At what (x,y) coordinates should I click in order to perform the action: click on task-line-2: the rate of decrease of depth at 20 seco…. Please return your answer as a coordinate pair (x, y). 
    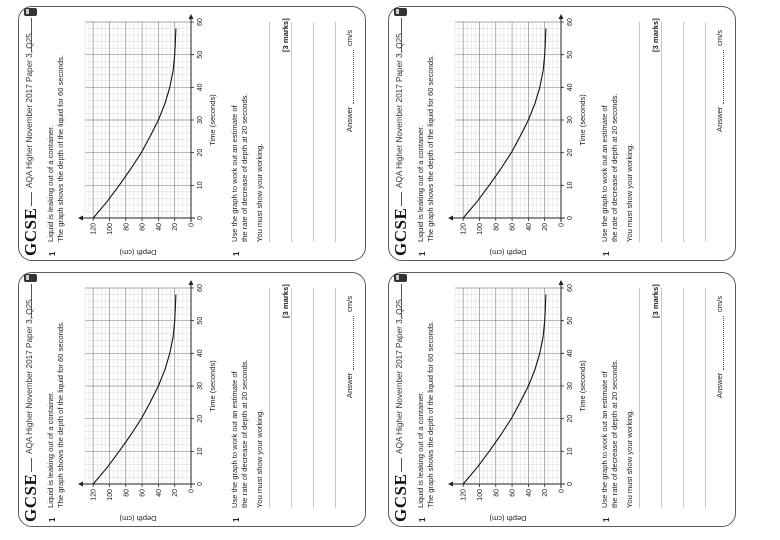
    Looking at the image, I should click on (614, 433).